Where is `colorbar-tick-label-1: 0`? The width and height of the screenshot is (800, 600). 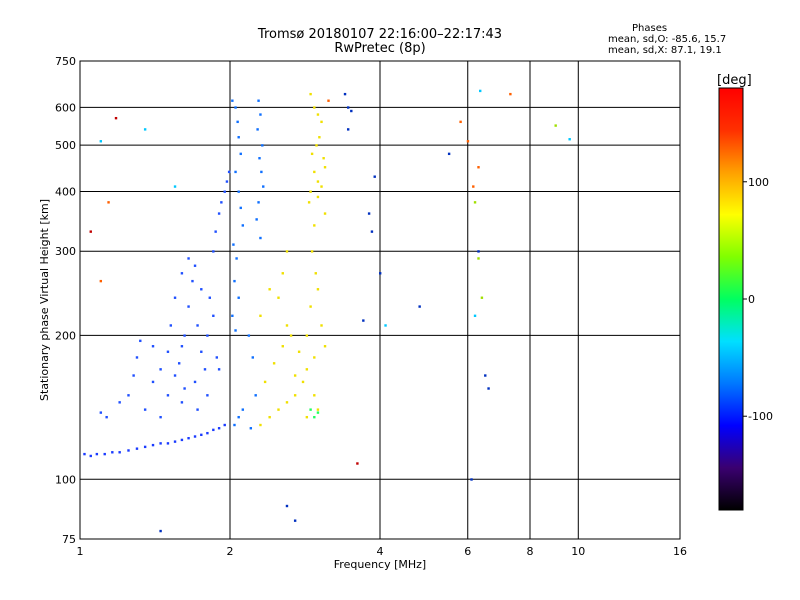 colorbar-tick-label-1: 0 is located at coordinates (751, 299).